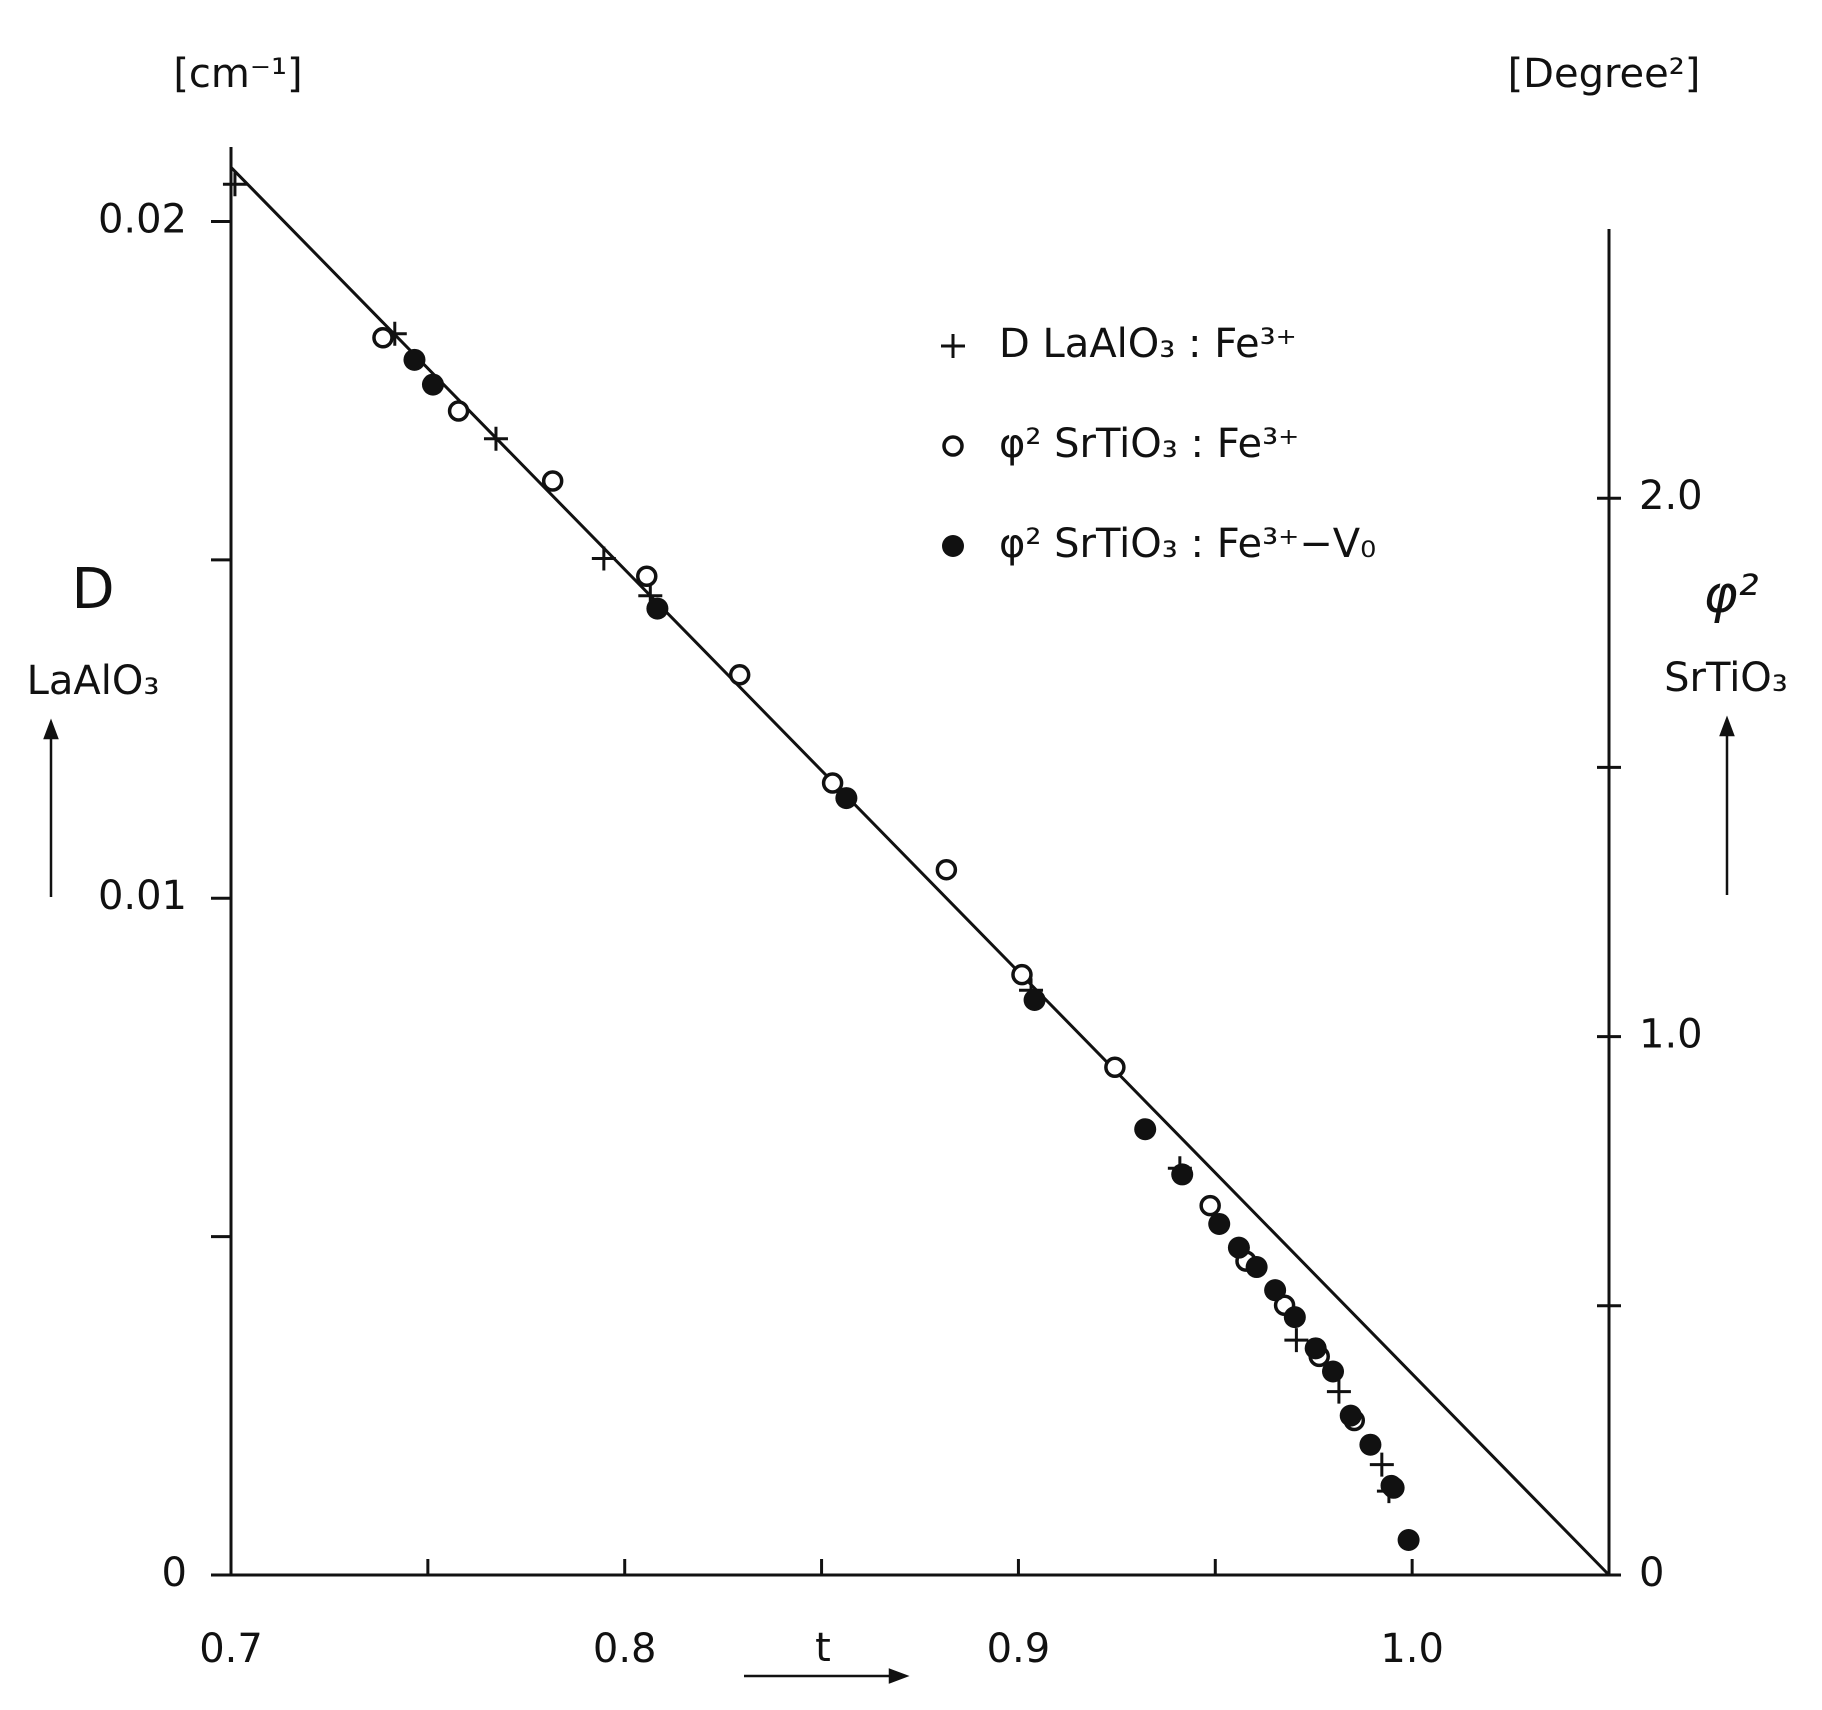 The image size is (1822, 1710). What do you see at coordinates (1671, 1035) in the screenshot?
I see `y2-tick-label: 1.0` at bounding box center [1671, 1035].